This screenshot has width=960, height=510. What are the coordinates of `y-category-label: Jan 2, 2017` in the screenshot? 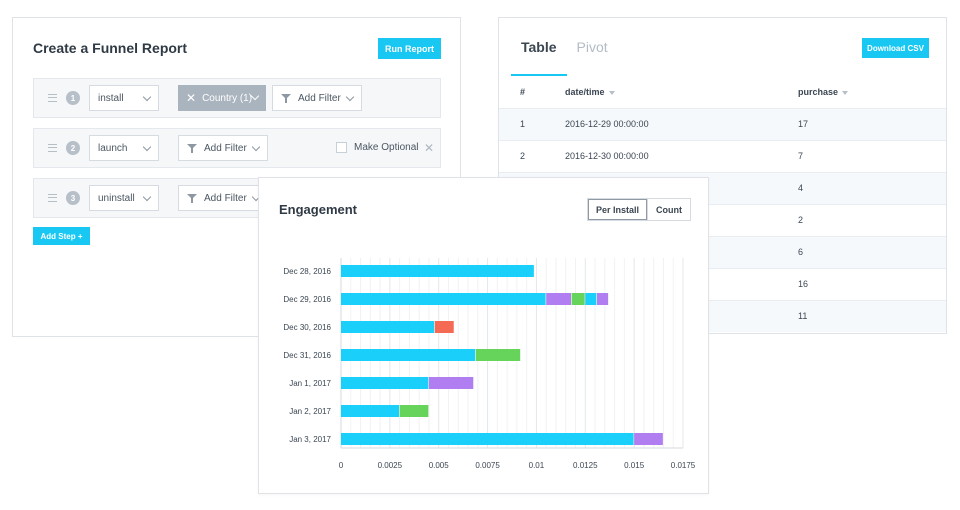 It's located at (310, 411).